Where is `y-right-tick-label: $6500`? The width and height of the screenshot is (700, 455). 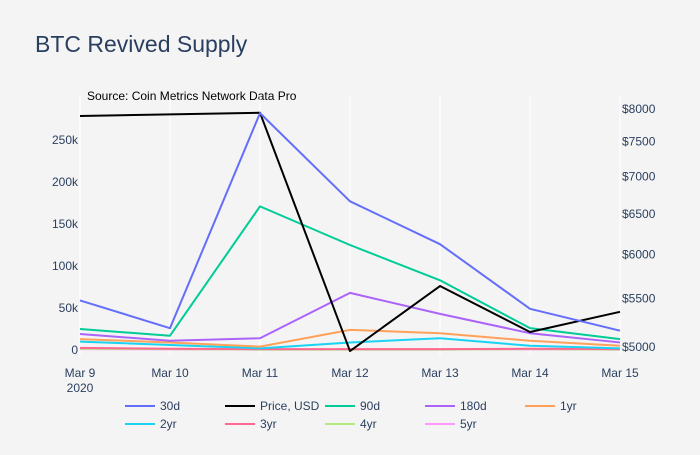 y-right-tick-label: $6500 is located at coordinates (639, 214).